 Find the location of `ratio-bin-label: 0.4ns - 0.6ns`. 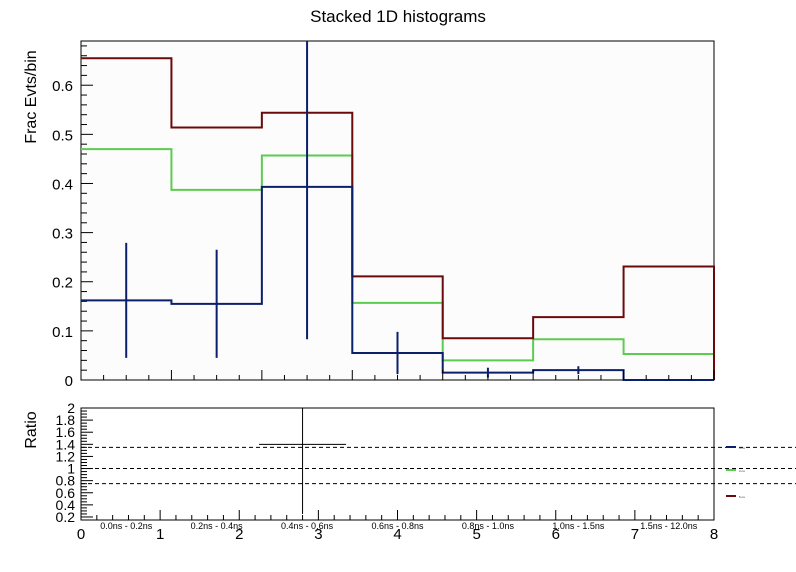

ratio-bin-label: 0.4ns - 0.6ns is located at coordinates (307, 526).